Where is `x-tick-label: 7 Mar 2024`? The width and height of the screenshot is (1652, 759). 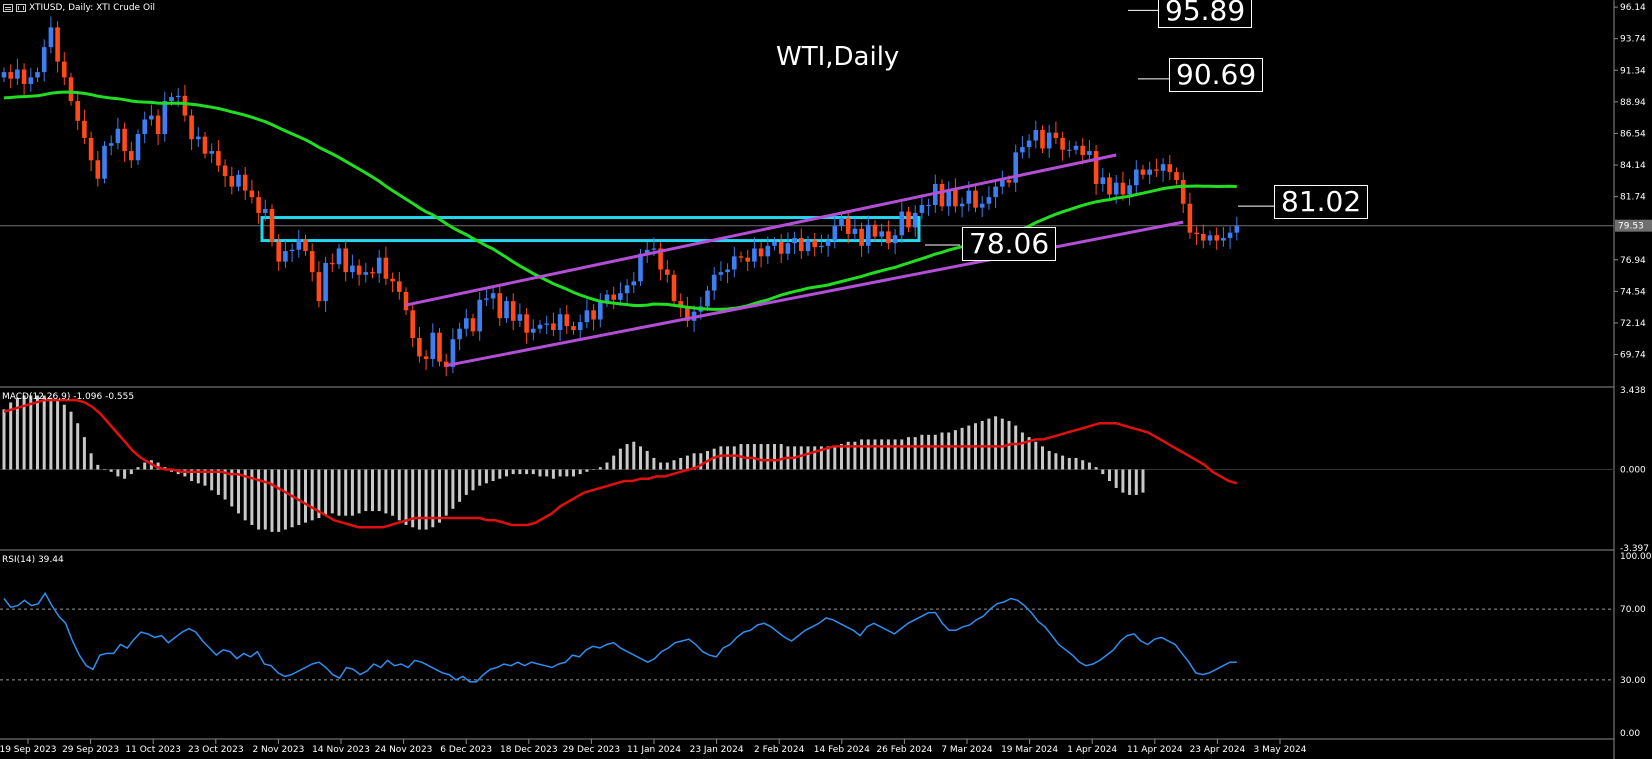
x-tick-label: 7 Mar 2024 is located at coordinates (967, 750).